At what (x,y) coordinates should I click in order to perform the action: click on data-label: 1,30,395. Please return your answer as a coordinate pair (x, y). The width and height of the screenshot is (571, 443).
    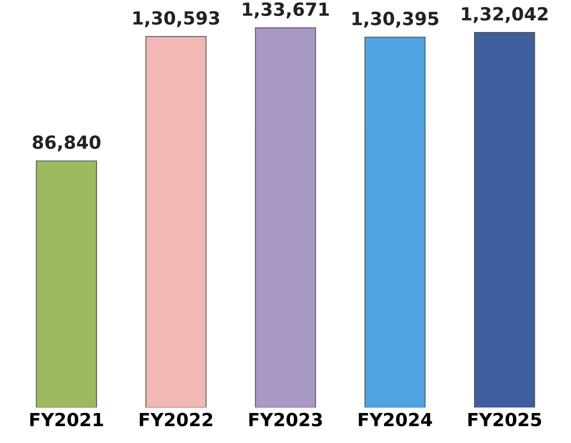
    Looking at the image, I should click on (395, 20).